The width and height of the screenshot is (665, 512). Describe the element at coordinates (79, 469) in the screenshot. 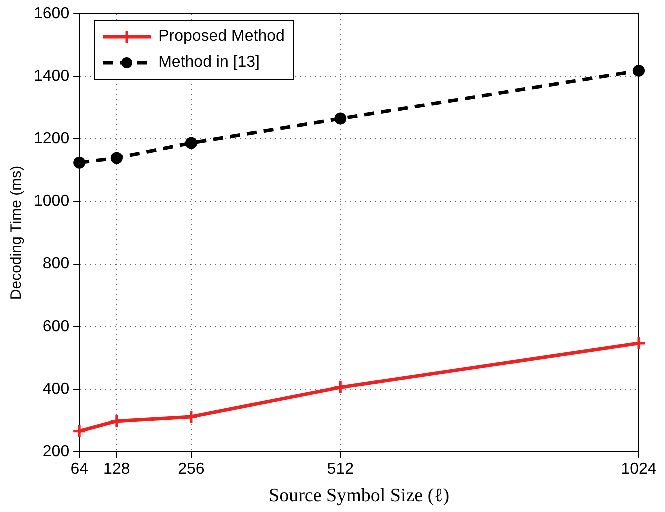

I see `x-tick-label: 64` at that location.